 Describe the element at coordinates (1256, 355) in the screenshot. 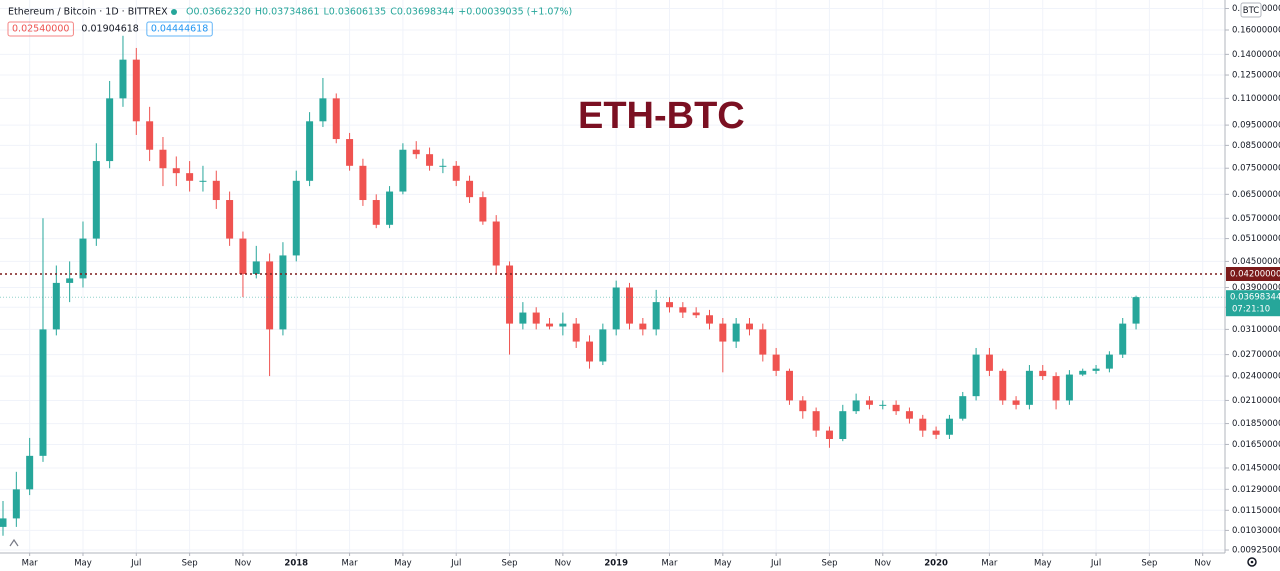

I see `y-tick-label: 0.02700000` at that location.